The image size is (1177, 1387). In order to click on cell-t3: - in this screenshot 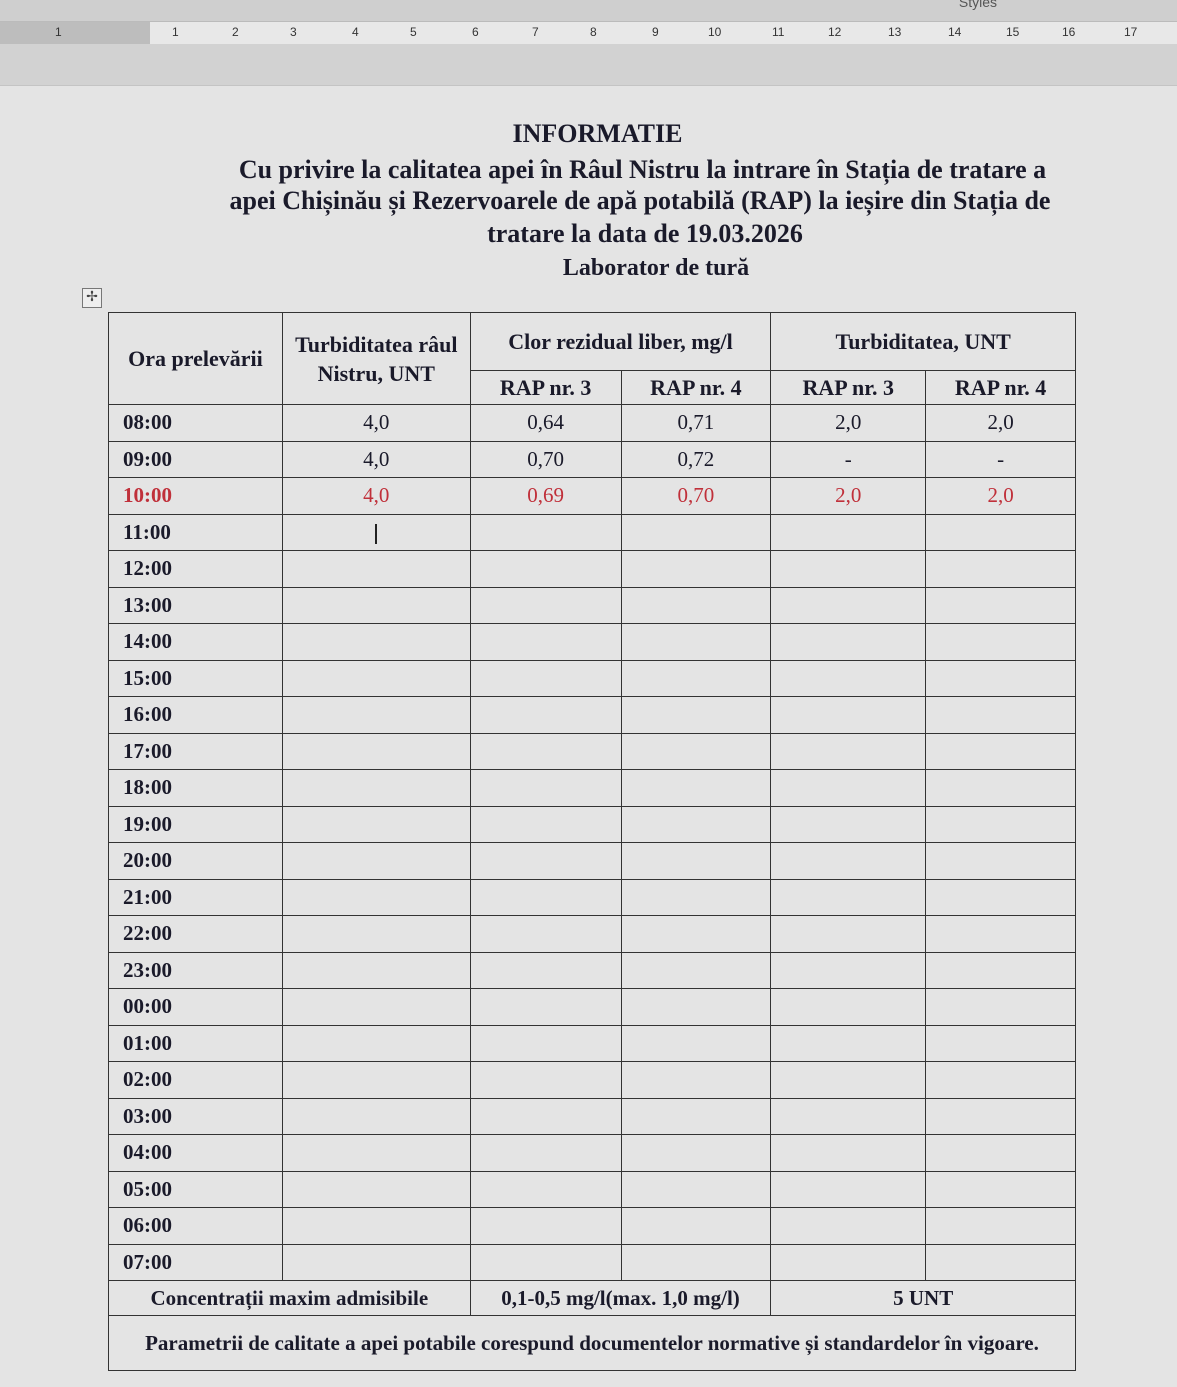, I will do `click(848, 459)`.